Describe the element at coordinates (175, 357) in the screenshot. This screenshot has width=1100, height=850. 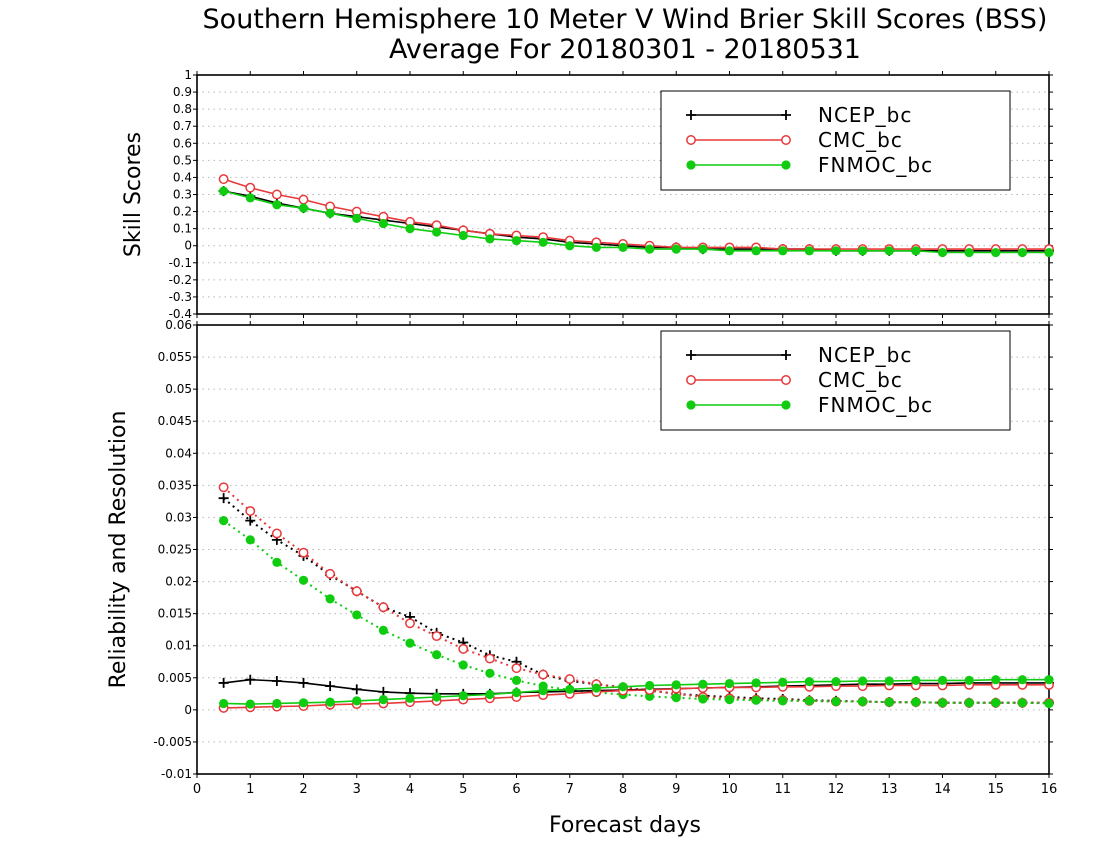
I see `y-tick-label: 0.055` at that location.